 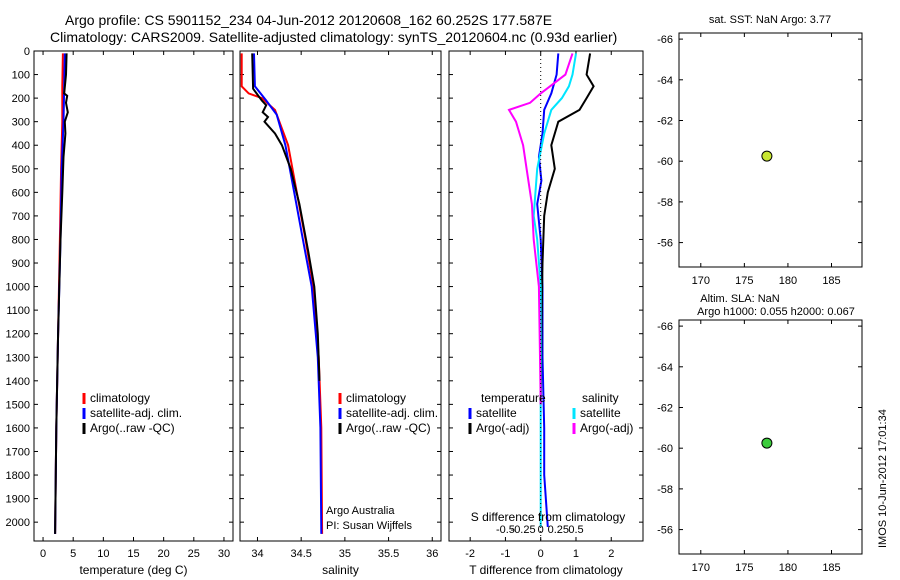 I want to click on temp-y-tick-label: 1000, so click(x=18, y=288).